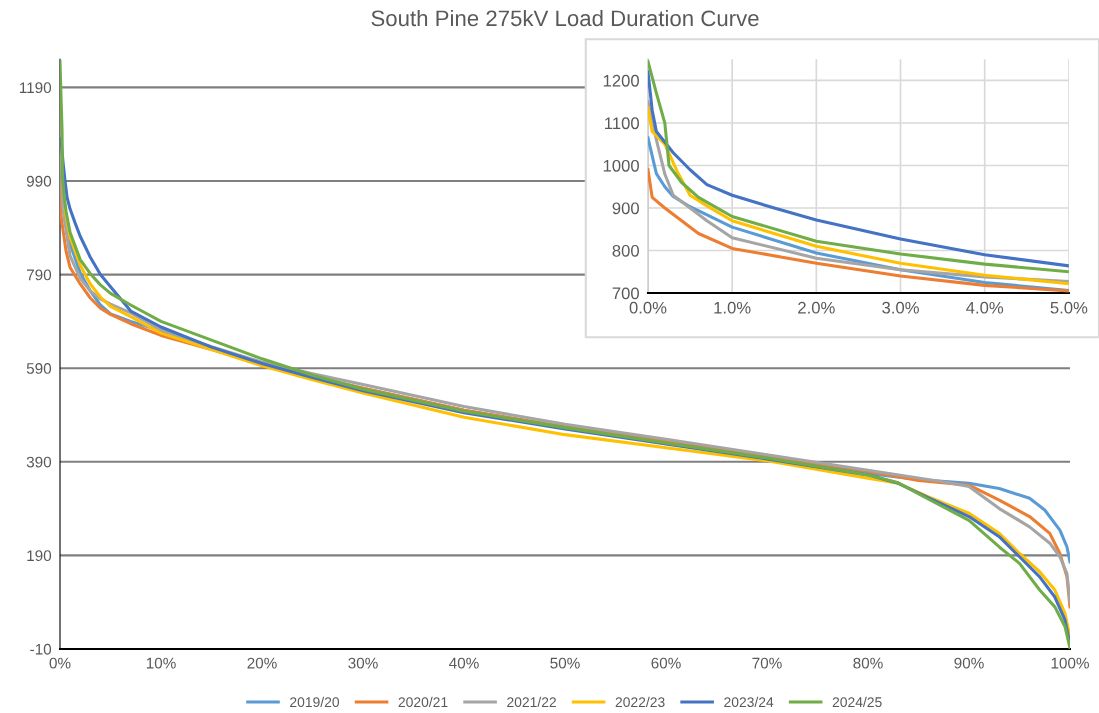  Describe the element at coordinates (648, 307) in the screenshot. I see `x-tick-label: 0.0%` at that location.